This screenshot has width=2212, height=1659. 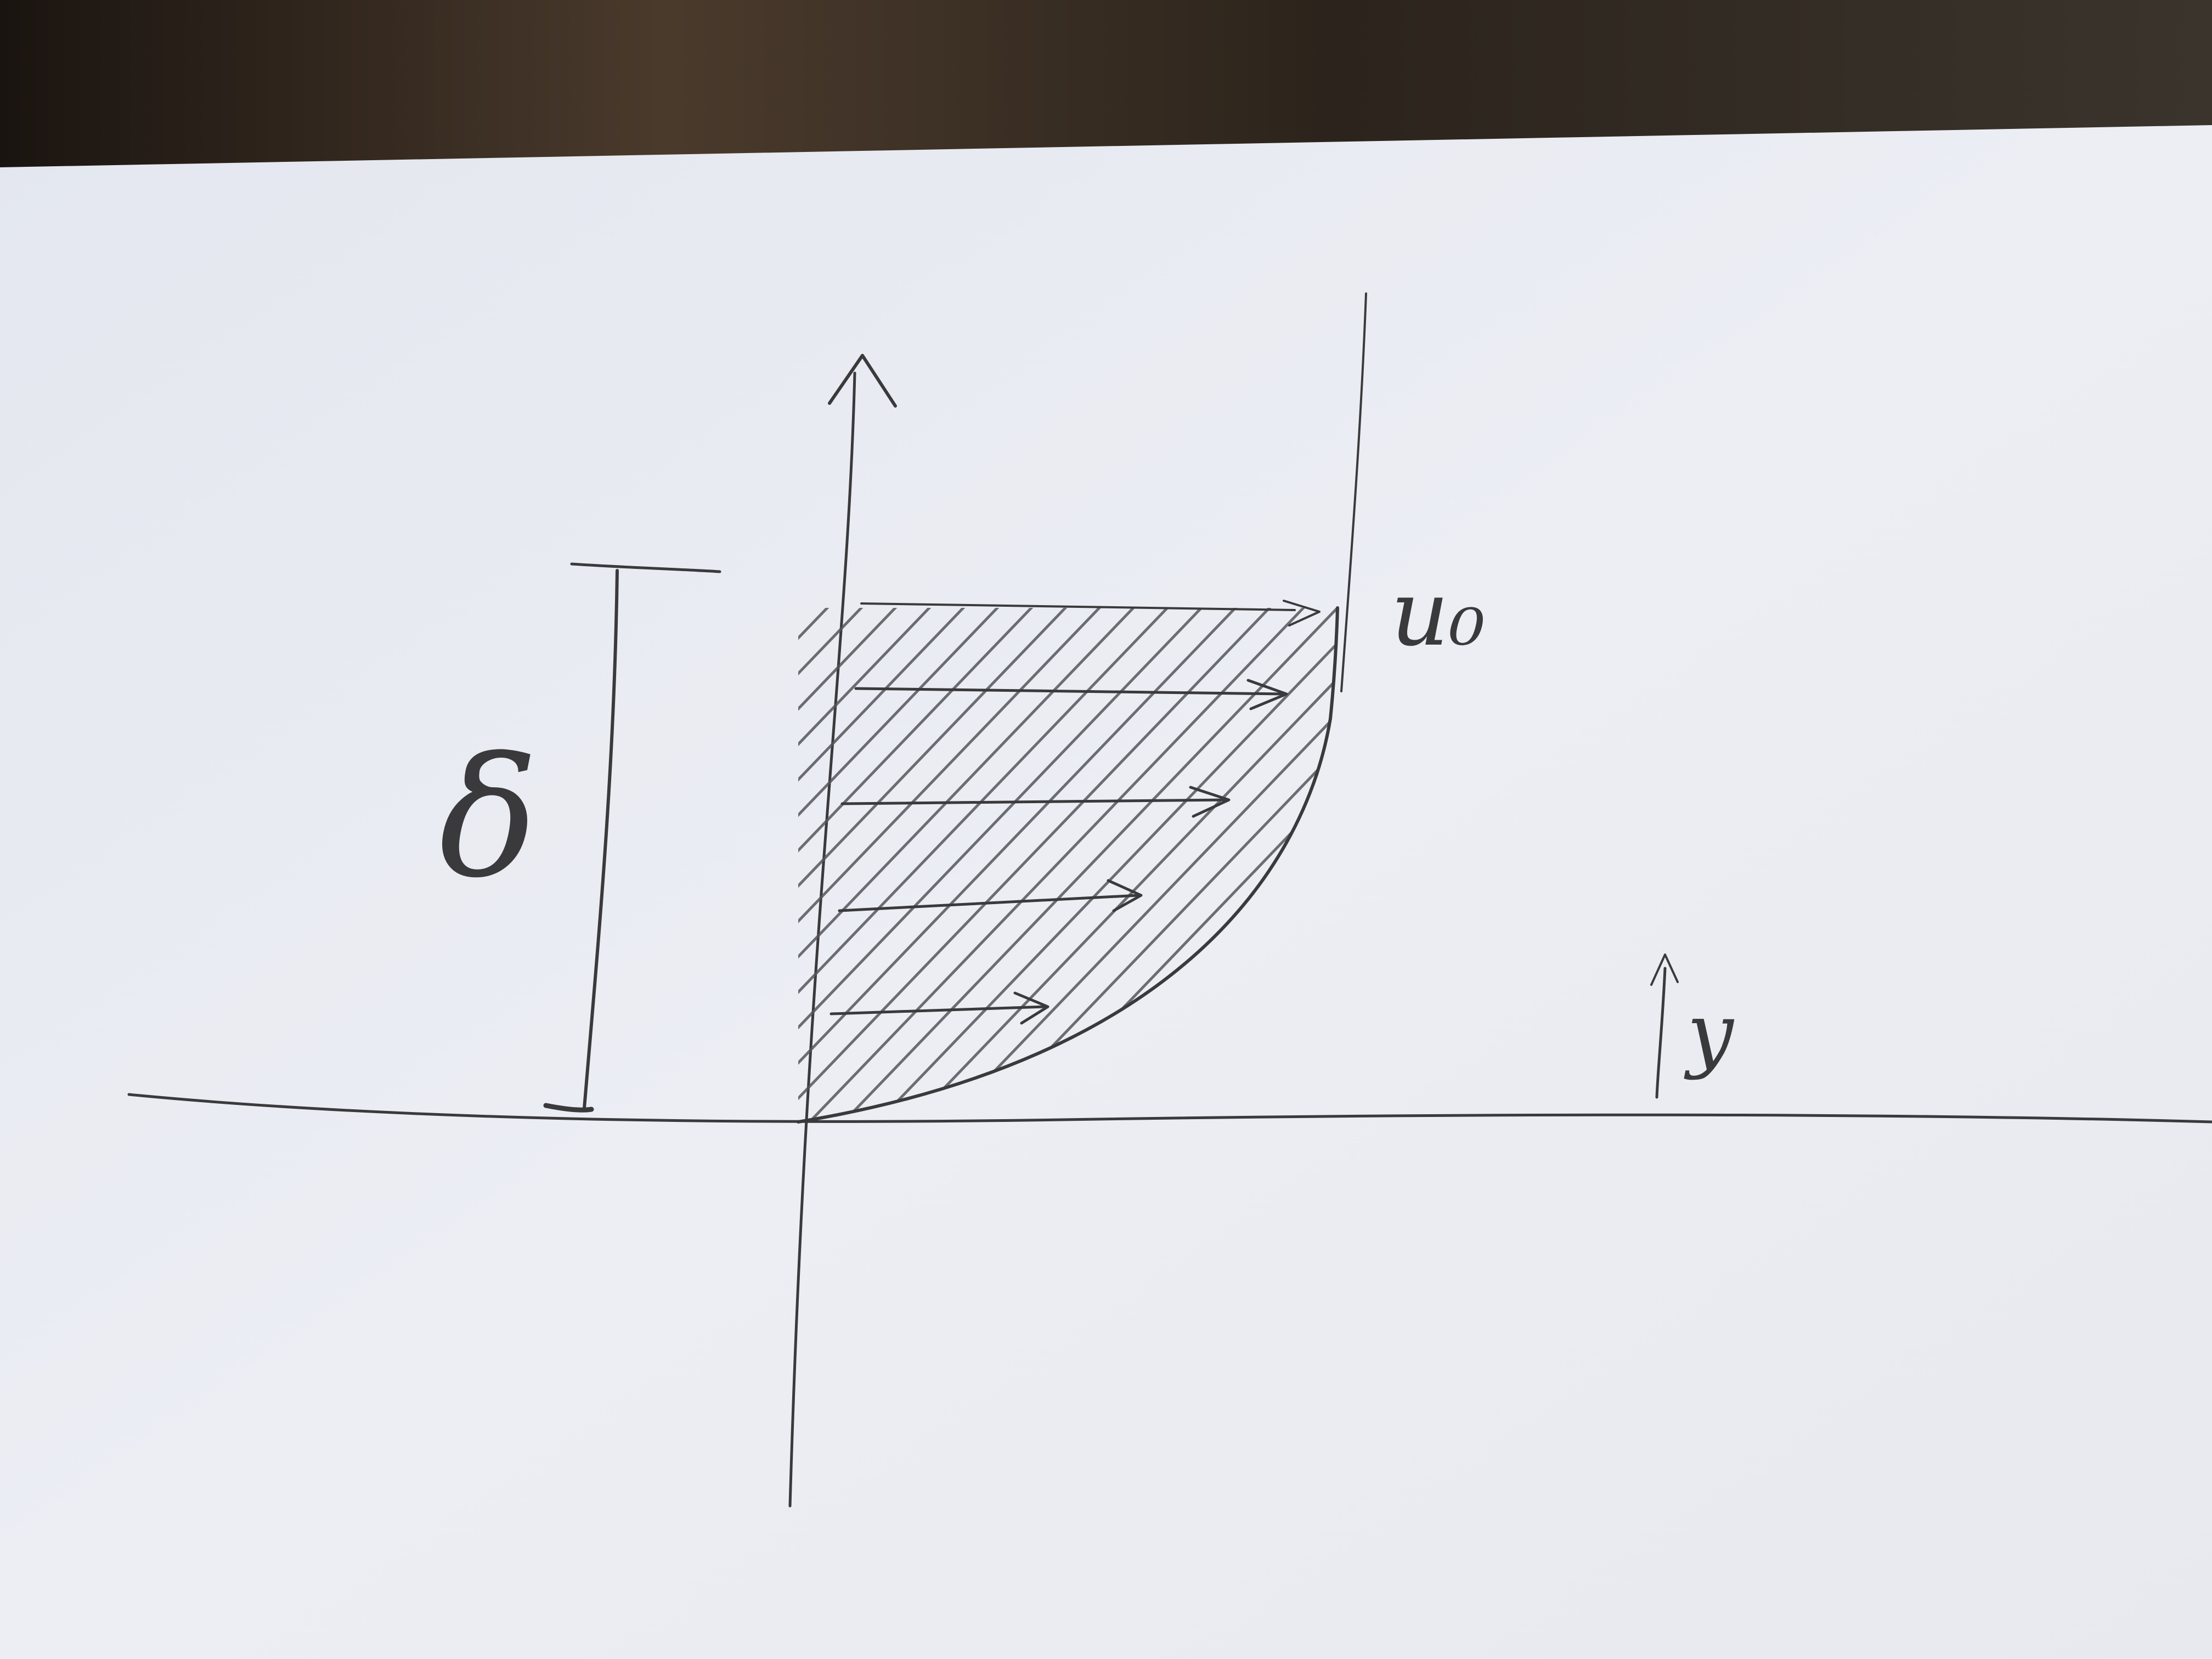 I want to click on thickness-bracket, so click(x=632, y=837).